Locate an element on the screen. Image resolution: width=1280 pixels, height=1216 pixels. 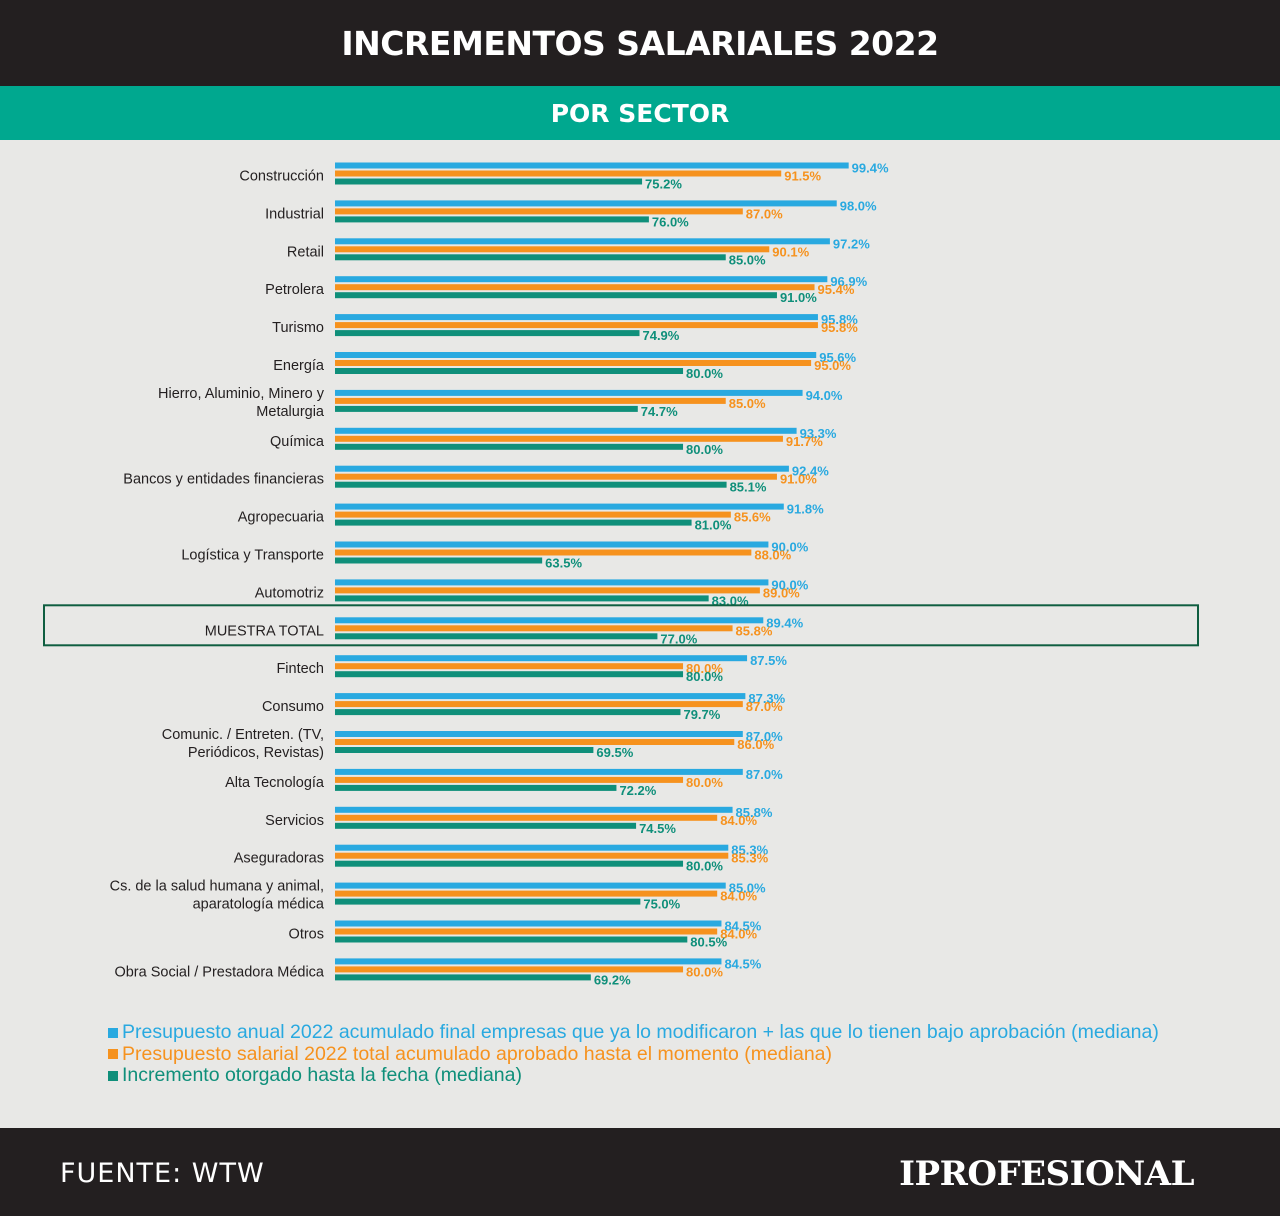
category-label-cat-0: Construcción is located at coordinates (281, 177).